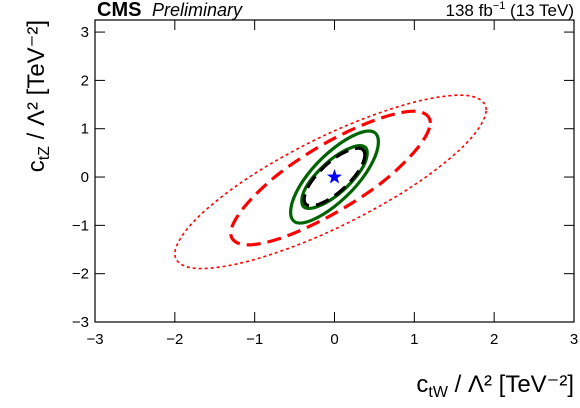 The image size is (580, 408). Describe the element at coordinates (36, 83) in the screenshot. I see `y-label-rest: / Λ² [TeV⁻²]` at that location.